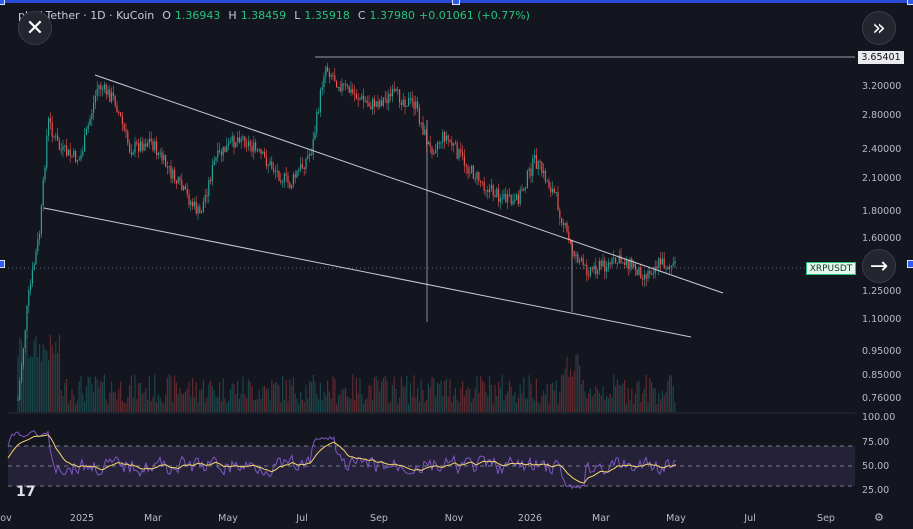 The width and height of the screenshot is (913, 529). I want to click on resize-handle-ml, so click(2, 264).